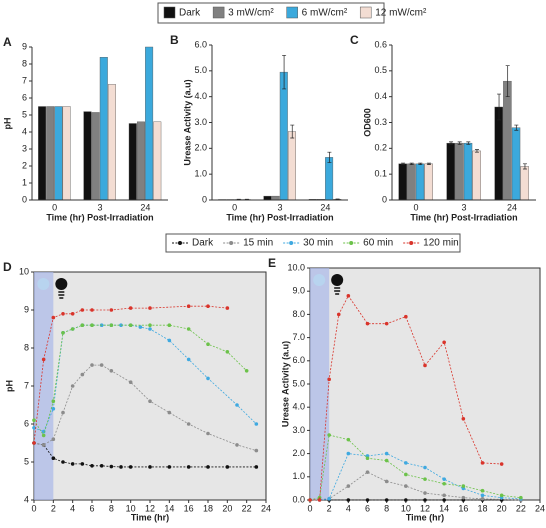 This screenshot has height=528, width=546. Describe the element at coordinates (53, 508) in the screenshot. I see `x-tick-label: 2` at that location.